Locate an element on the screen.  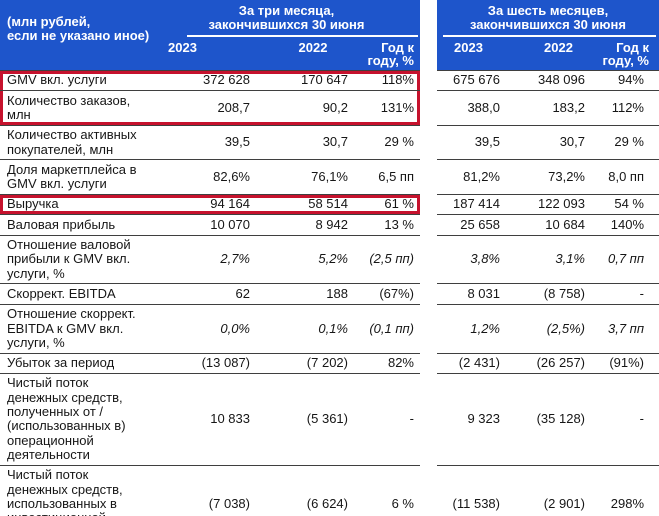
cell-3m-2022: 5,2% is located at coordinates (313, 260).